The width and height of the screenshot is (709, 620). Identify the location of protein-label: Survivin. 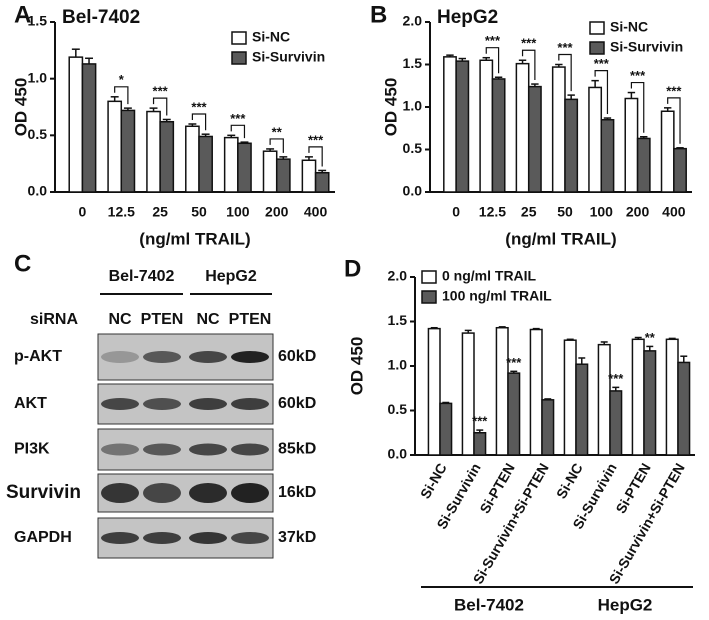
(43, 492).